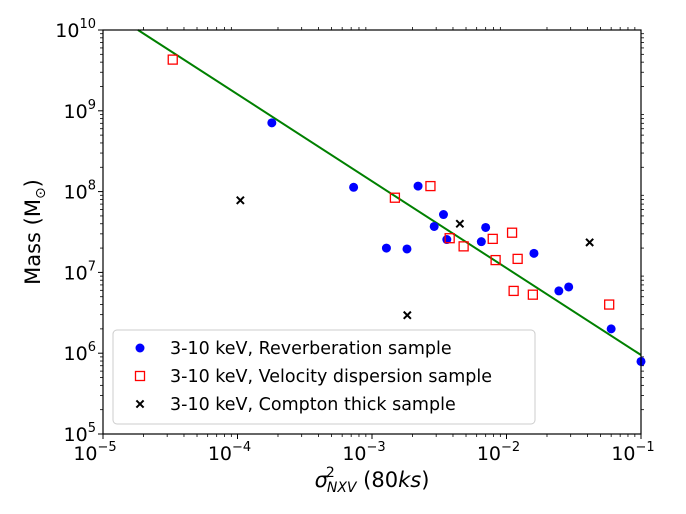 This screenshot has width=686, height=514. What do you see at coordinates (80, 271) in the screenshot?
I see `y-tick-label: 10⁷` at bounding box center [80, 271].